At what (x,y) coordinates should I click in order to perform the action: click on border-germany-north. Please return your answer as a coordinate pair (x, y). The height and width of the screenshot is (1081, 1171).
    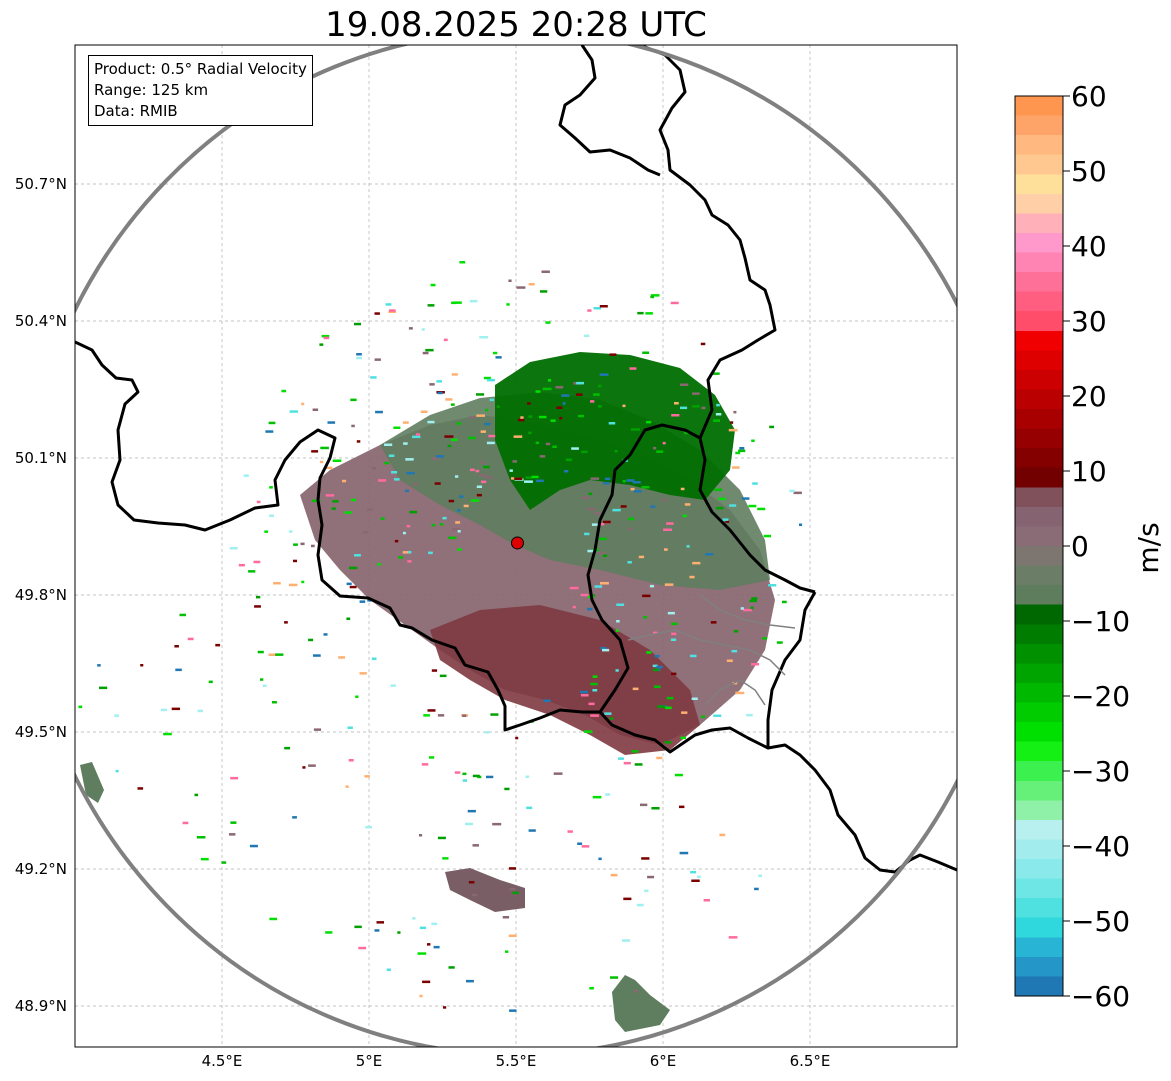
    Looking at the image, I should click on (609, 111).